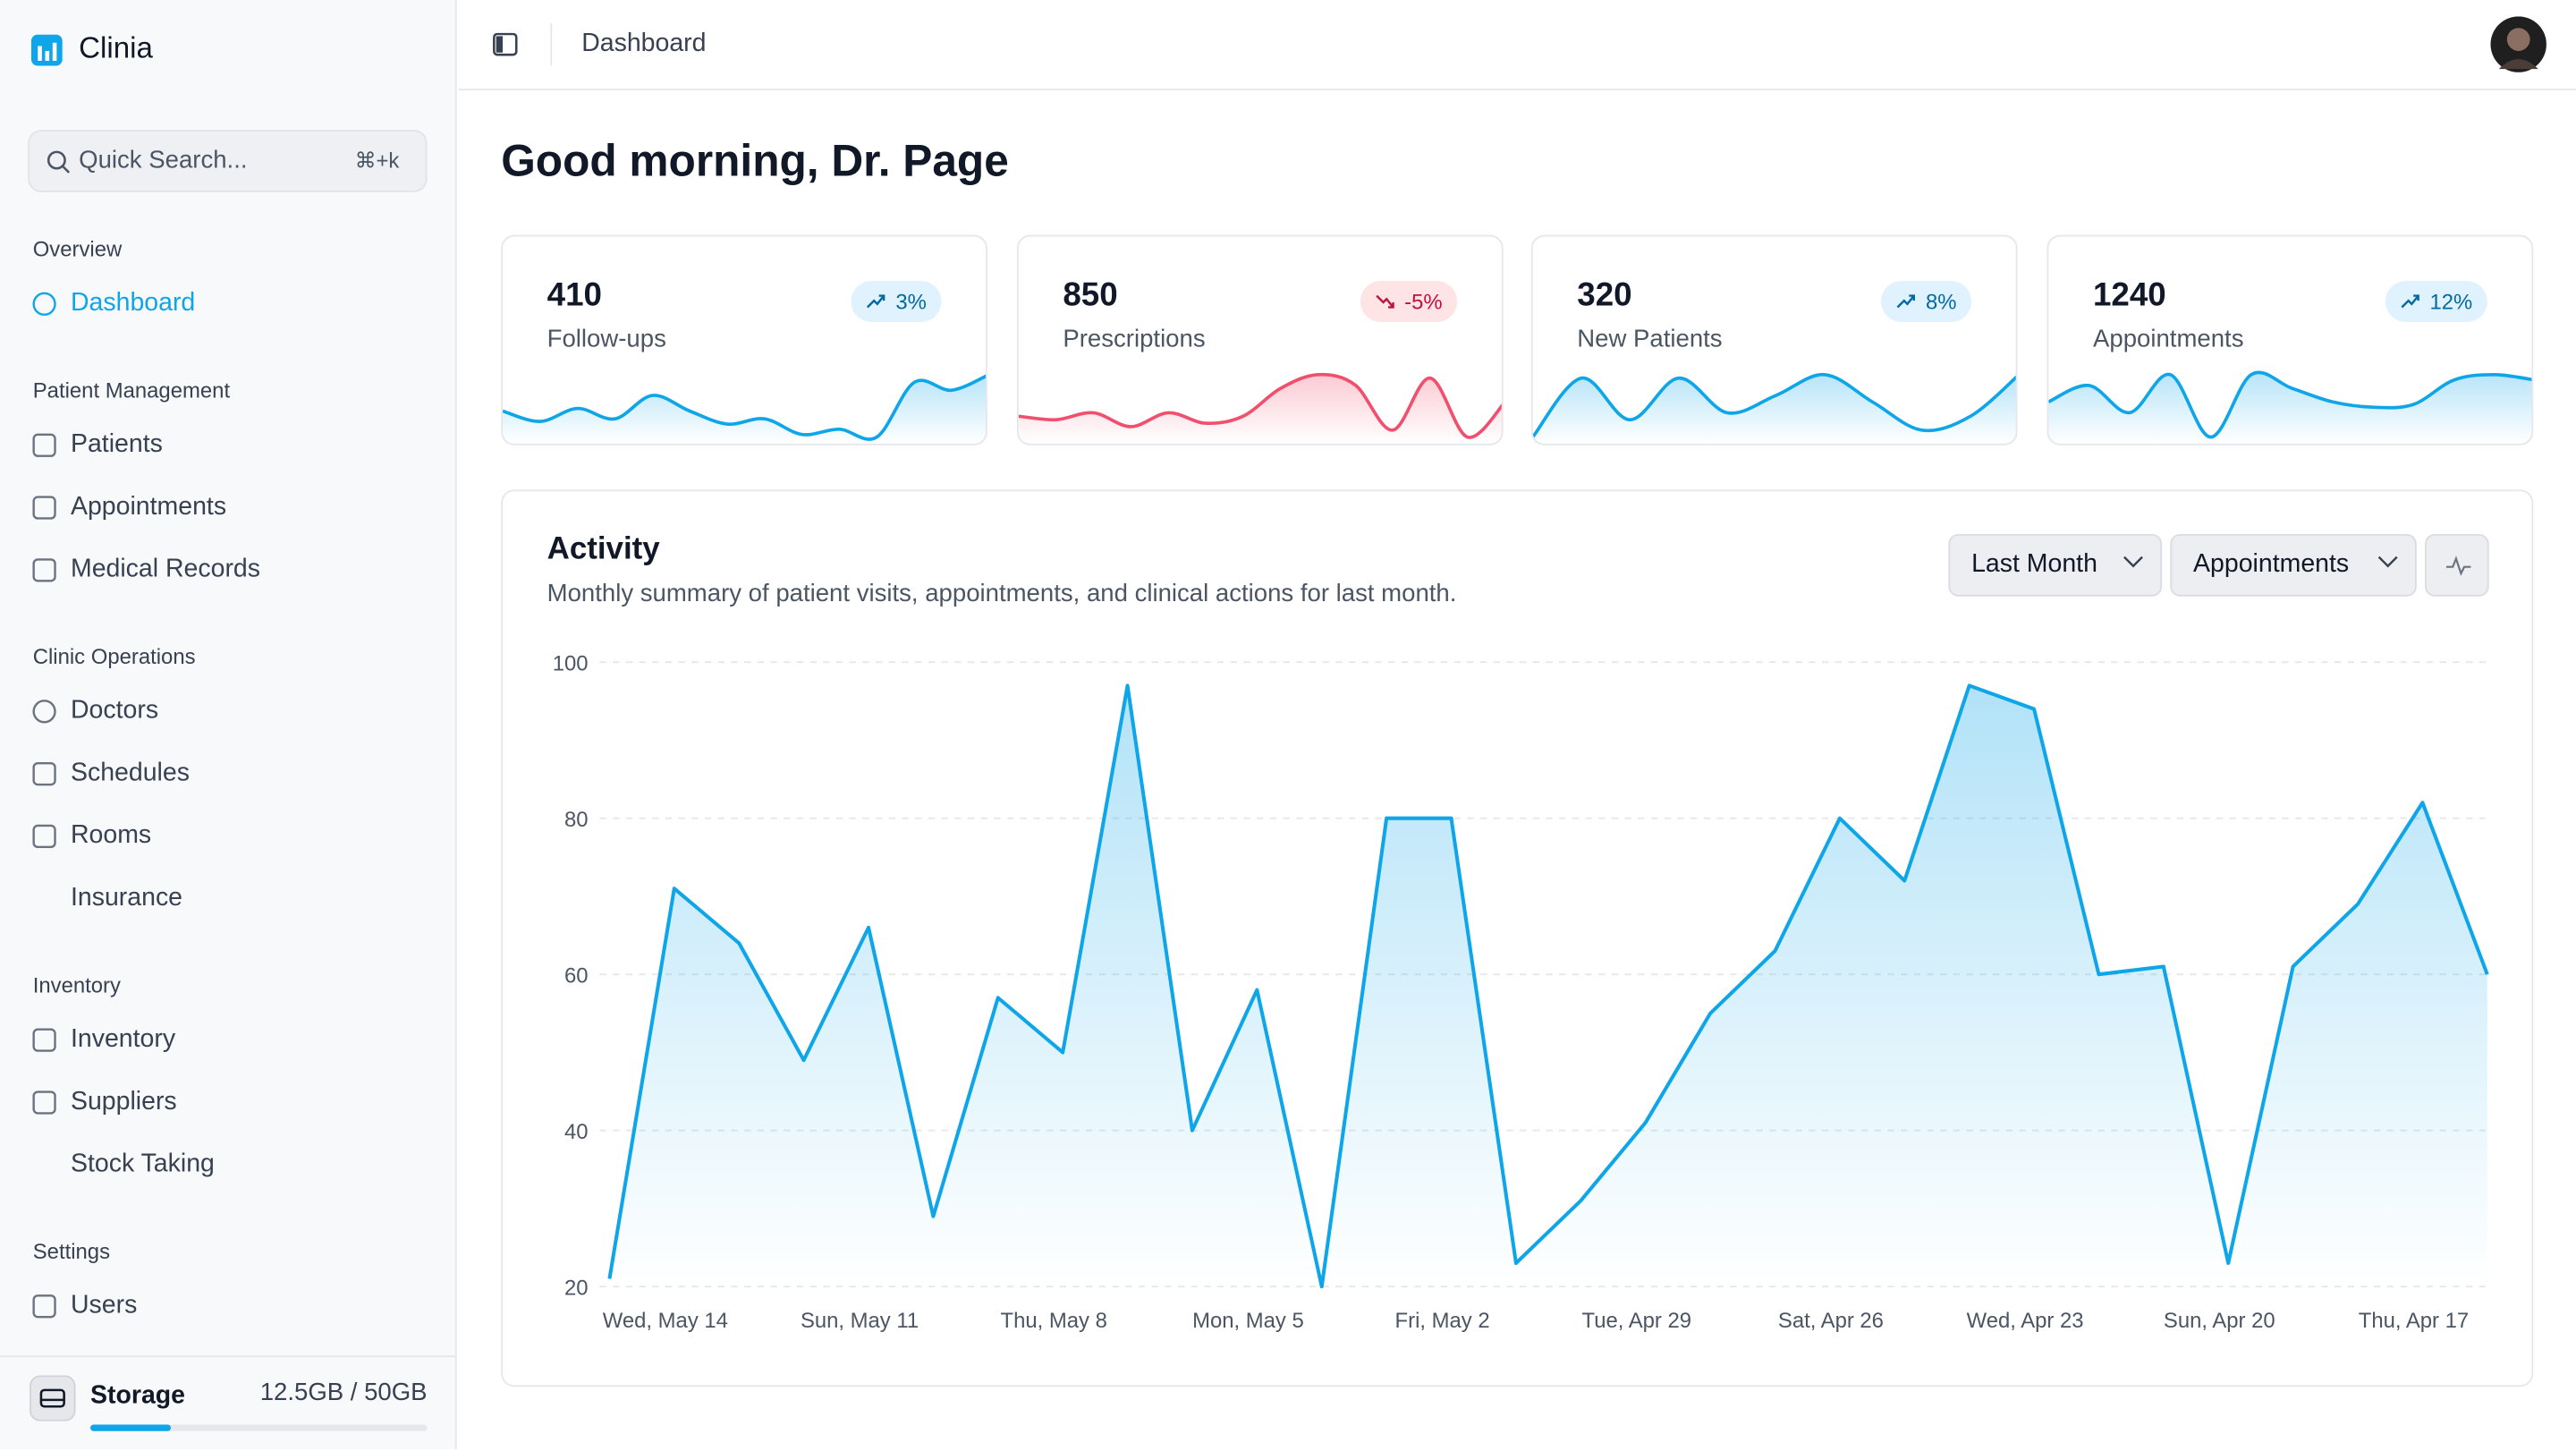  Describe the element at coordinates (1442, 1321) in the screenshot. I see `x-tick-label: Fri, May 2` at that location.